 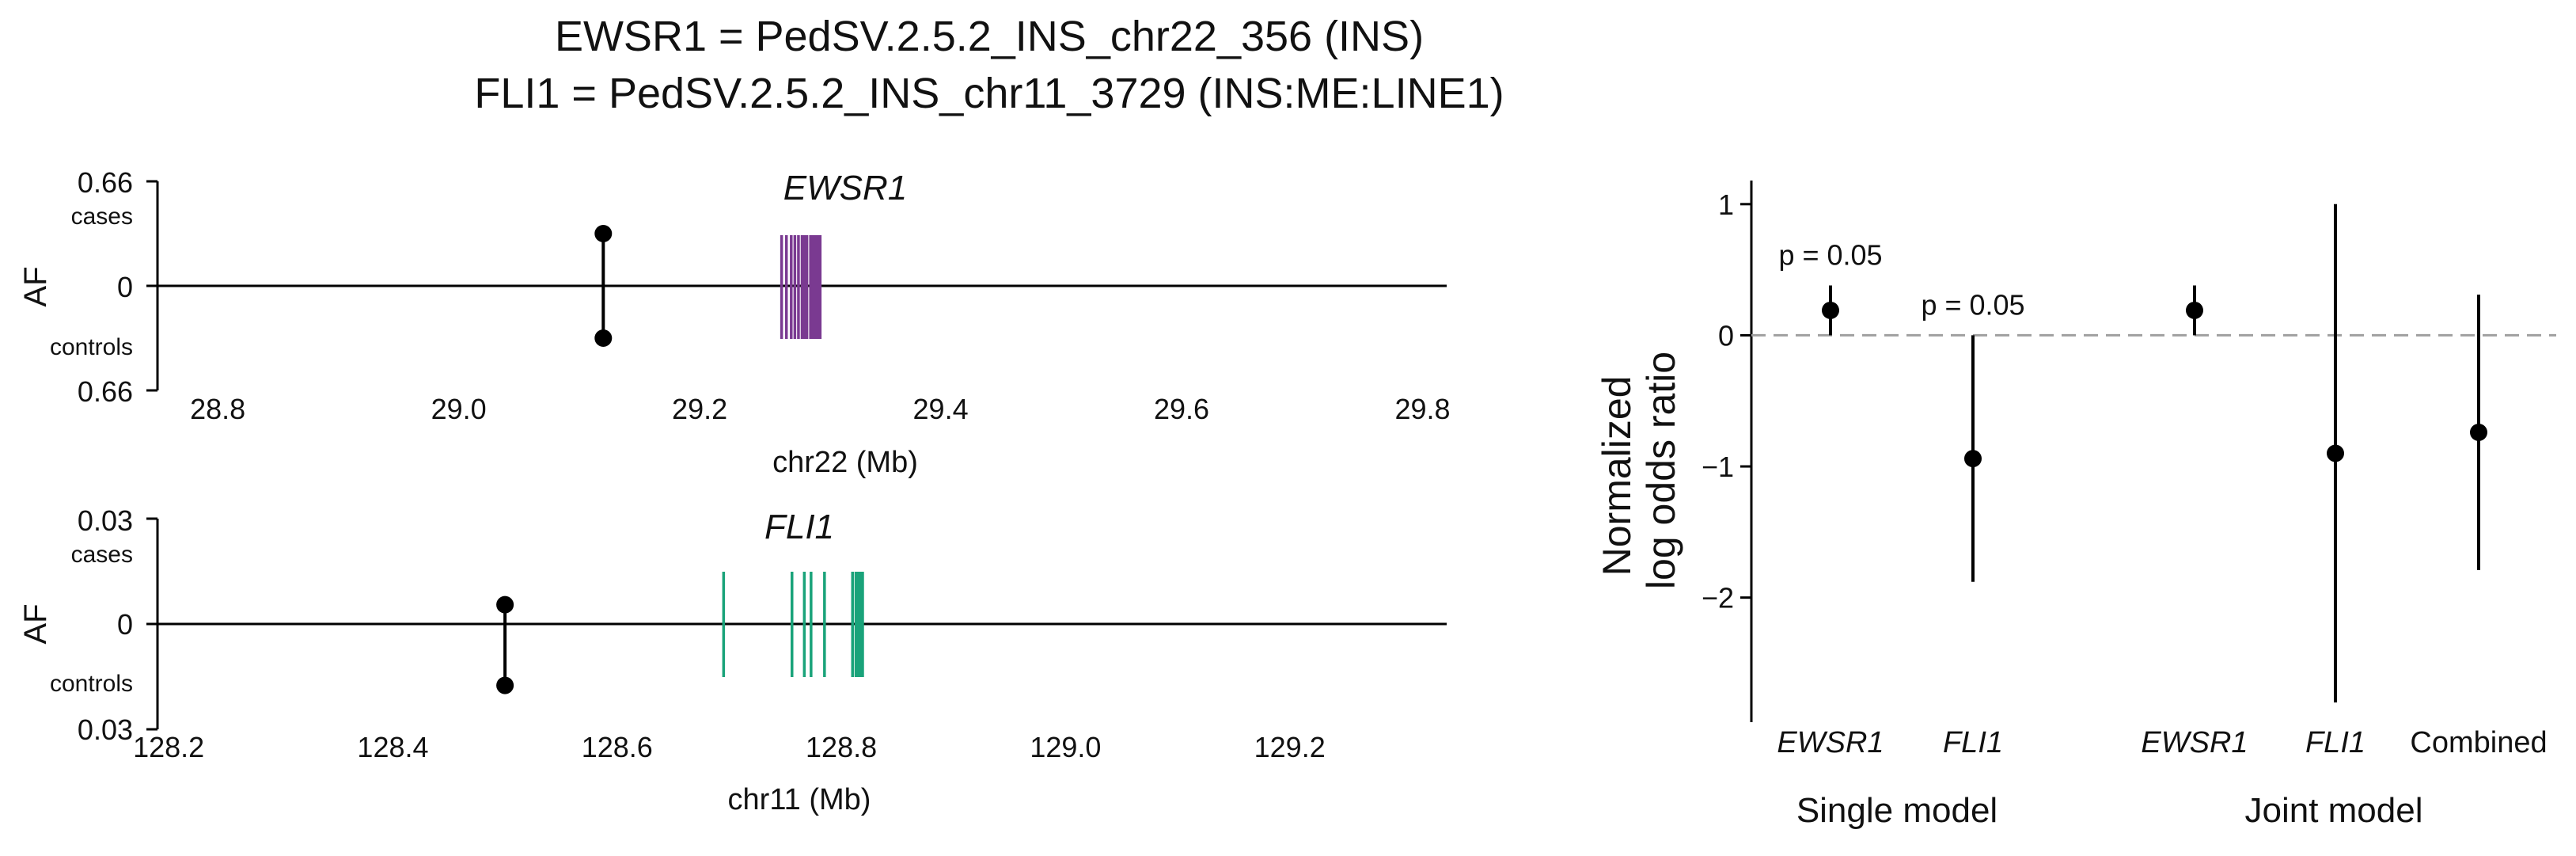 I want to click on fli1-xtick-label: 129.0, so click(x=1065, y=747).